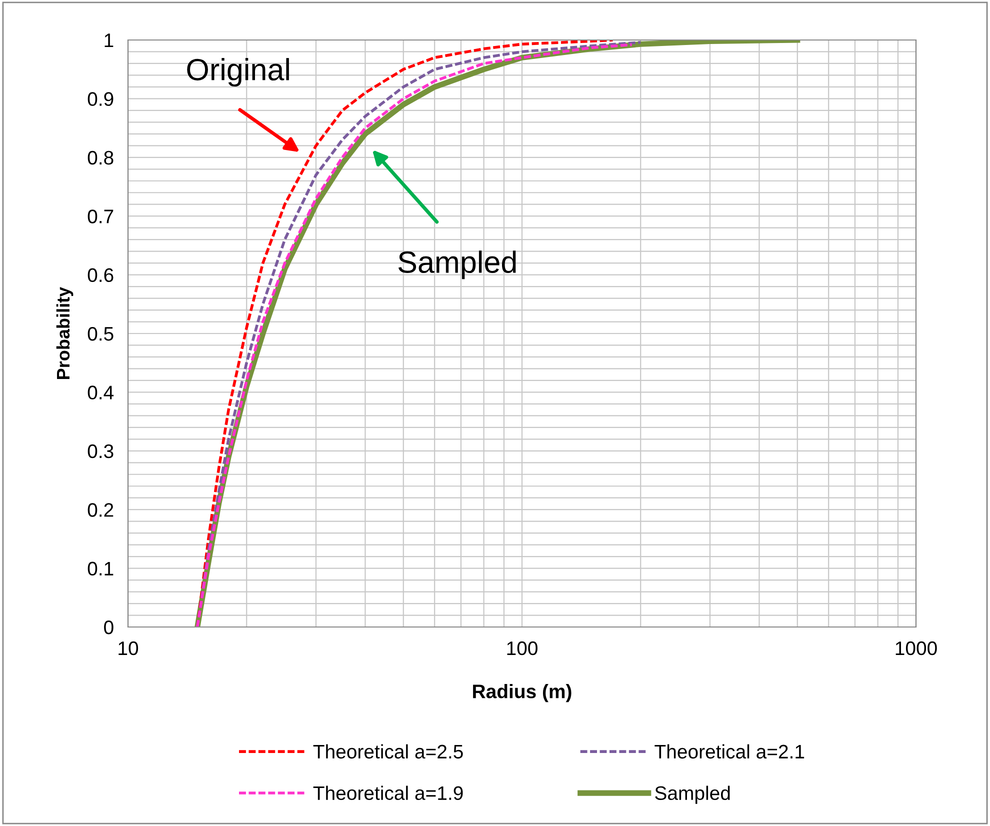 The width and height of the screenshot is (990, 826). I want to click on legend-label: Theoretical a=2.5, so click(388, 751).